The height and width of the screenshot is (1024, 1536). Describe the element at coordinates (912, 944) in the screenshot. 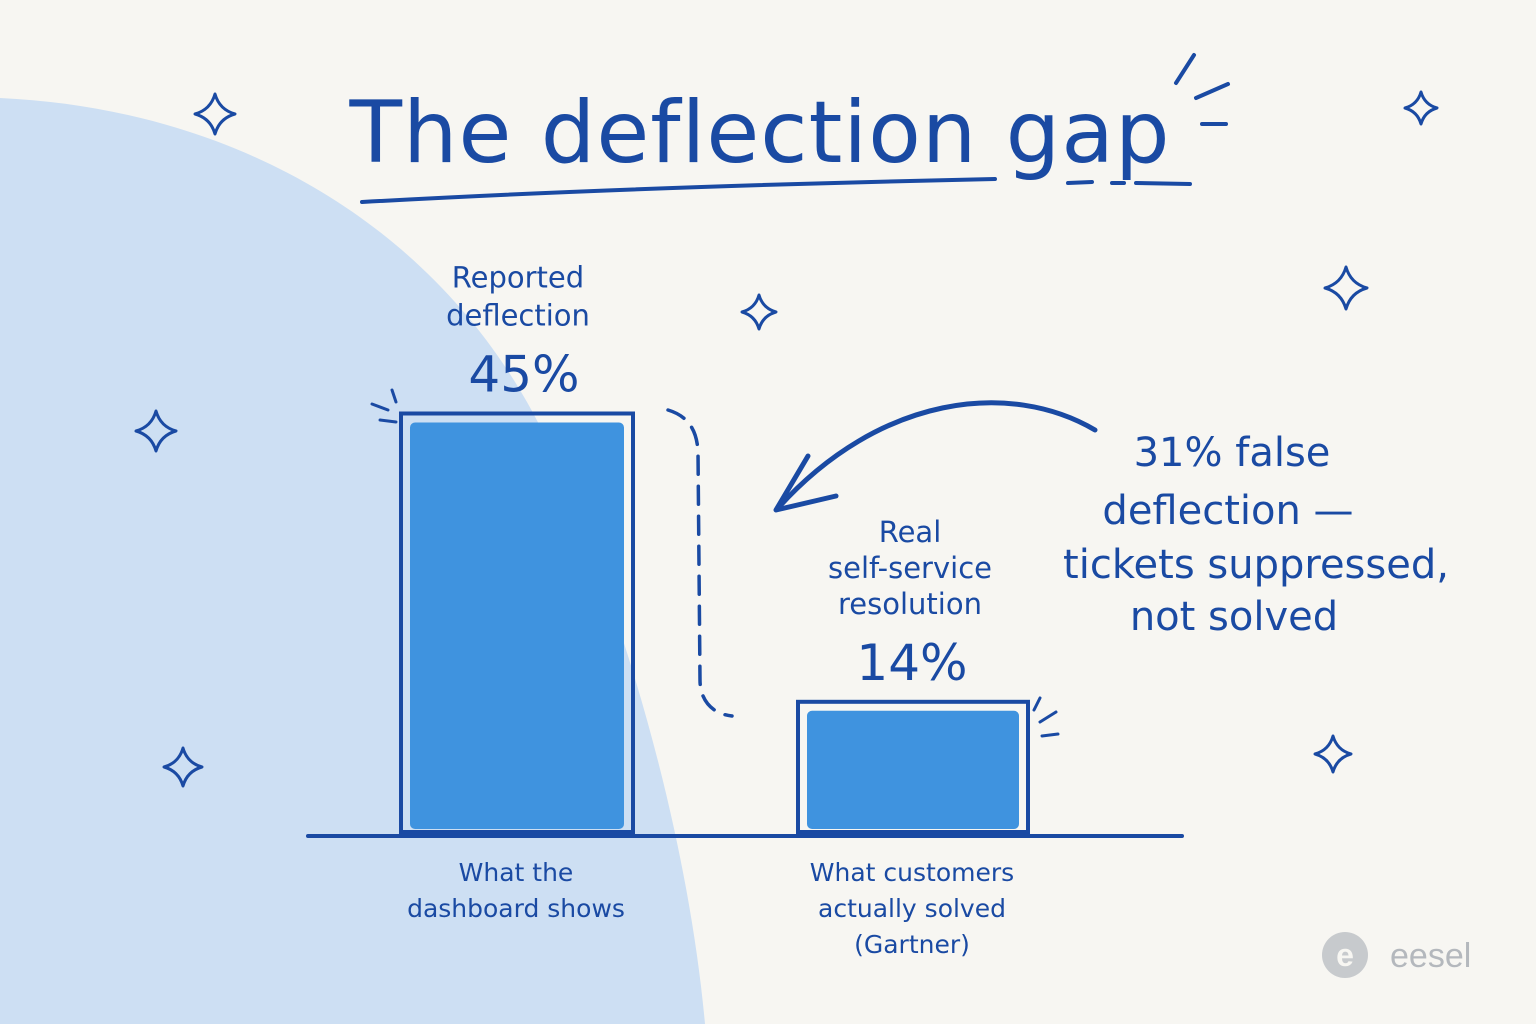

I see `category-label: (Gartner)` at that location.